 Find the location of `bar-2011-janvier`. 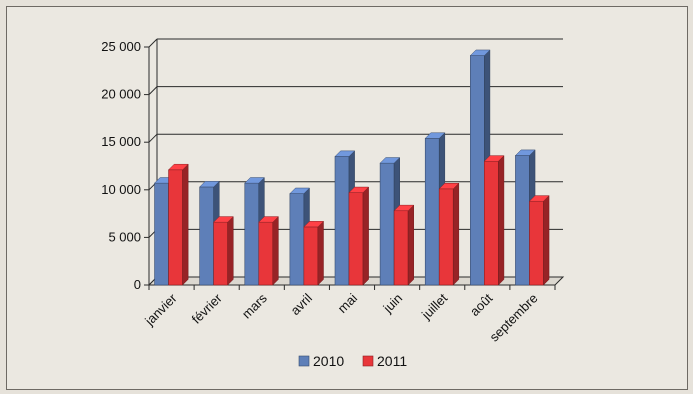

bar-2011-janvier is located at coordinates (178, 224).